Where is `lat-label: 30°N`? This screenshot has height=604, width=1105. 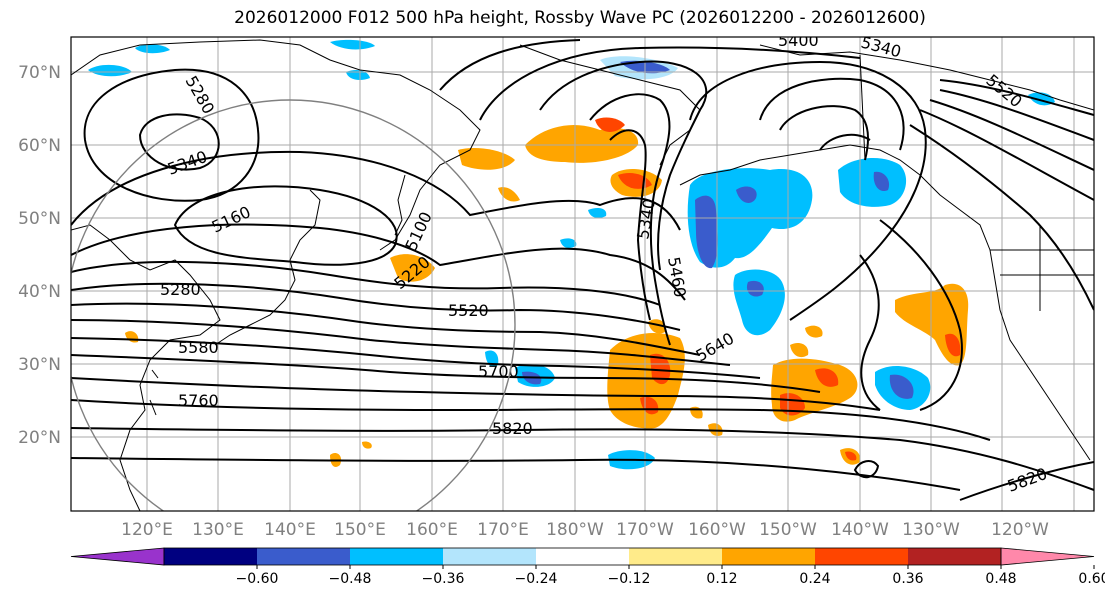
lat-label: 30°N is located at coordinates (39, 365).